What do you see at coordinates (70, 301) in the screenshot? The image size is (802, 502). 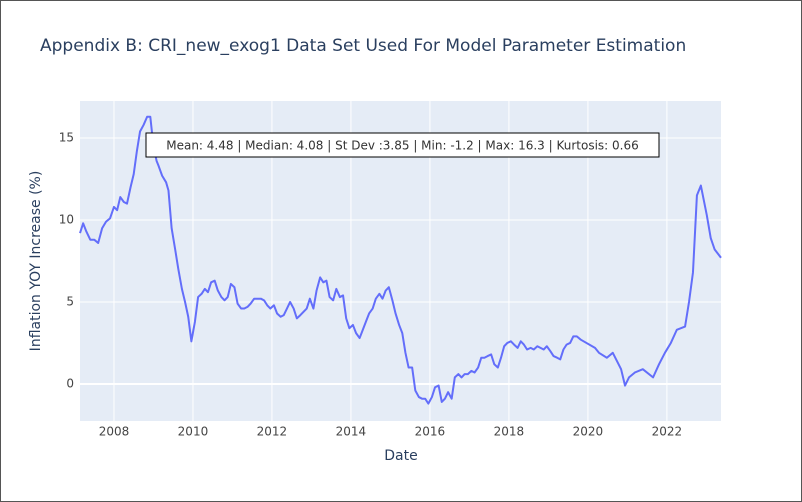 I see `y-tick-label: 5` at bounding box center [70, 301].